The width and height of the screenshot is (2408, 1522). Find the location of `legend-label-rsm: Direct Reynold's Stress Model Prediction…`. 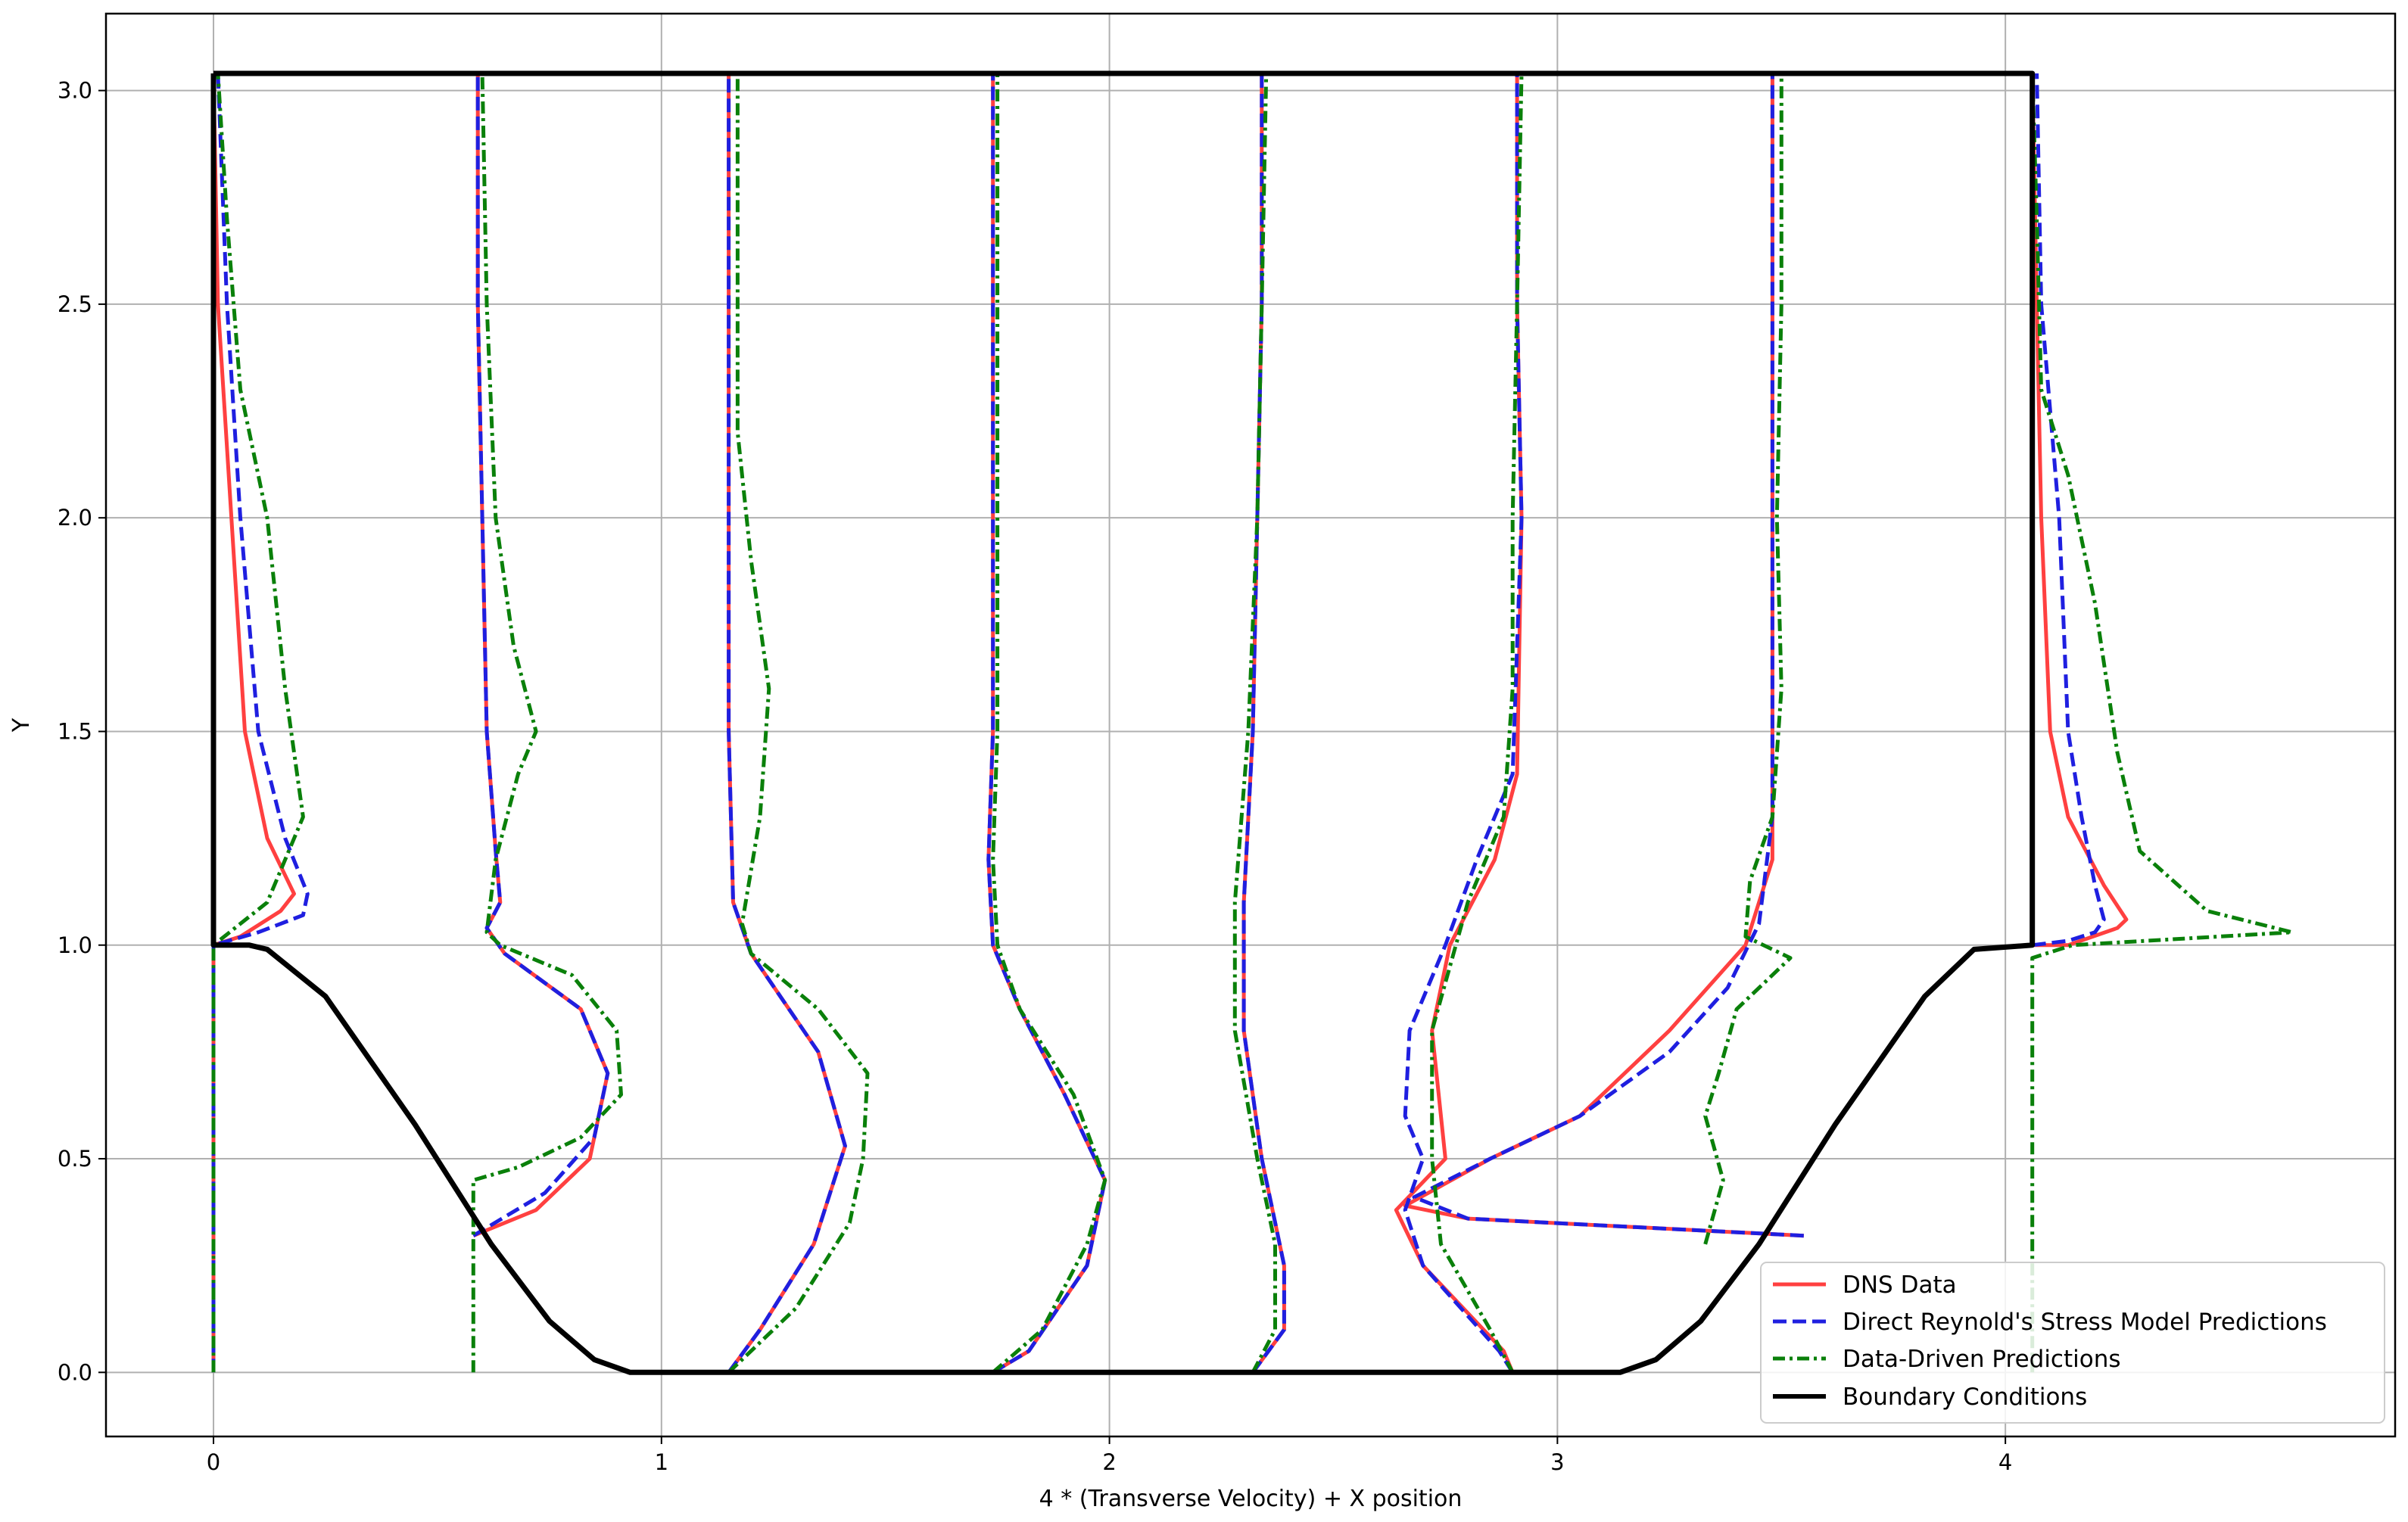

legend-label-rsm: Direct Reynold's Stress Model Prediction… is located at coordinates (2085, 1322).